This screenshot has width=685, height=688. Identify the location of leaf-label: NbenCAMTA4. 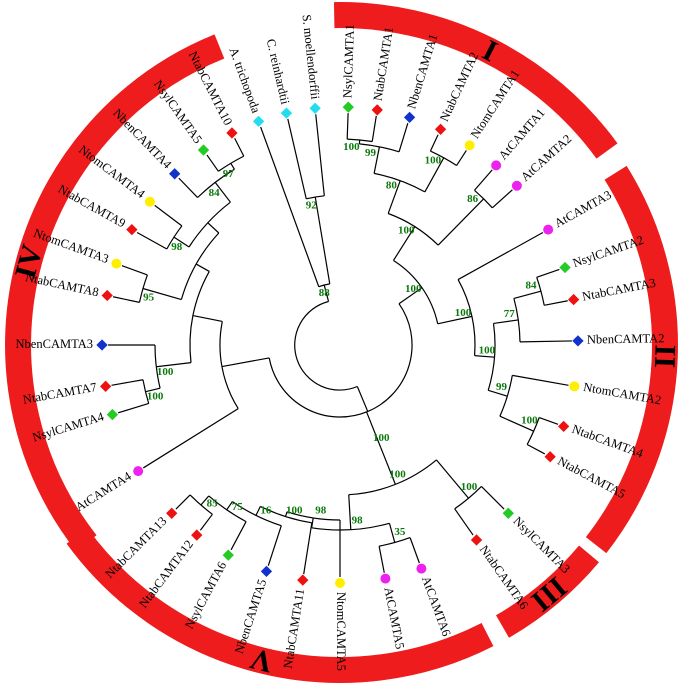
(142, 139).